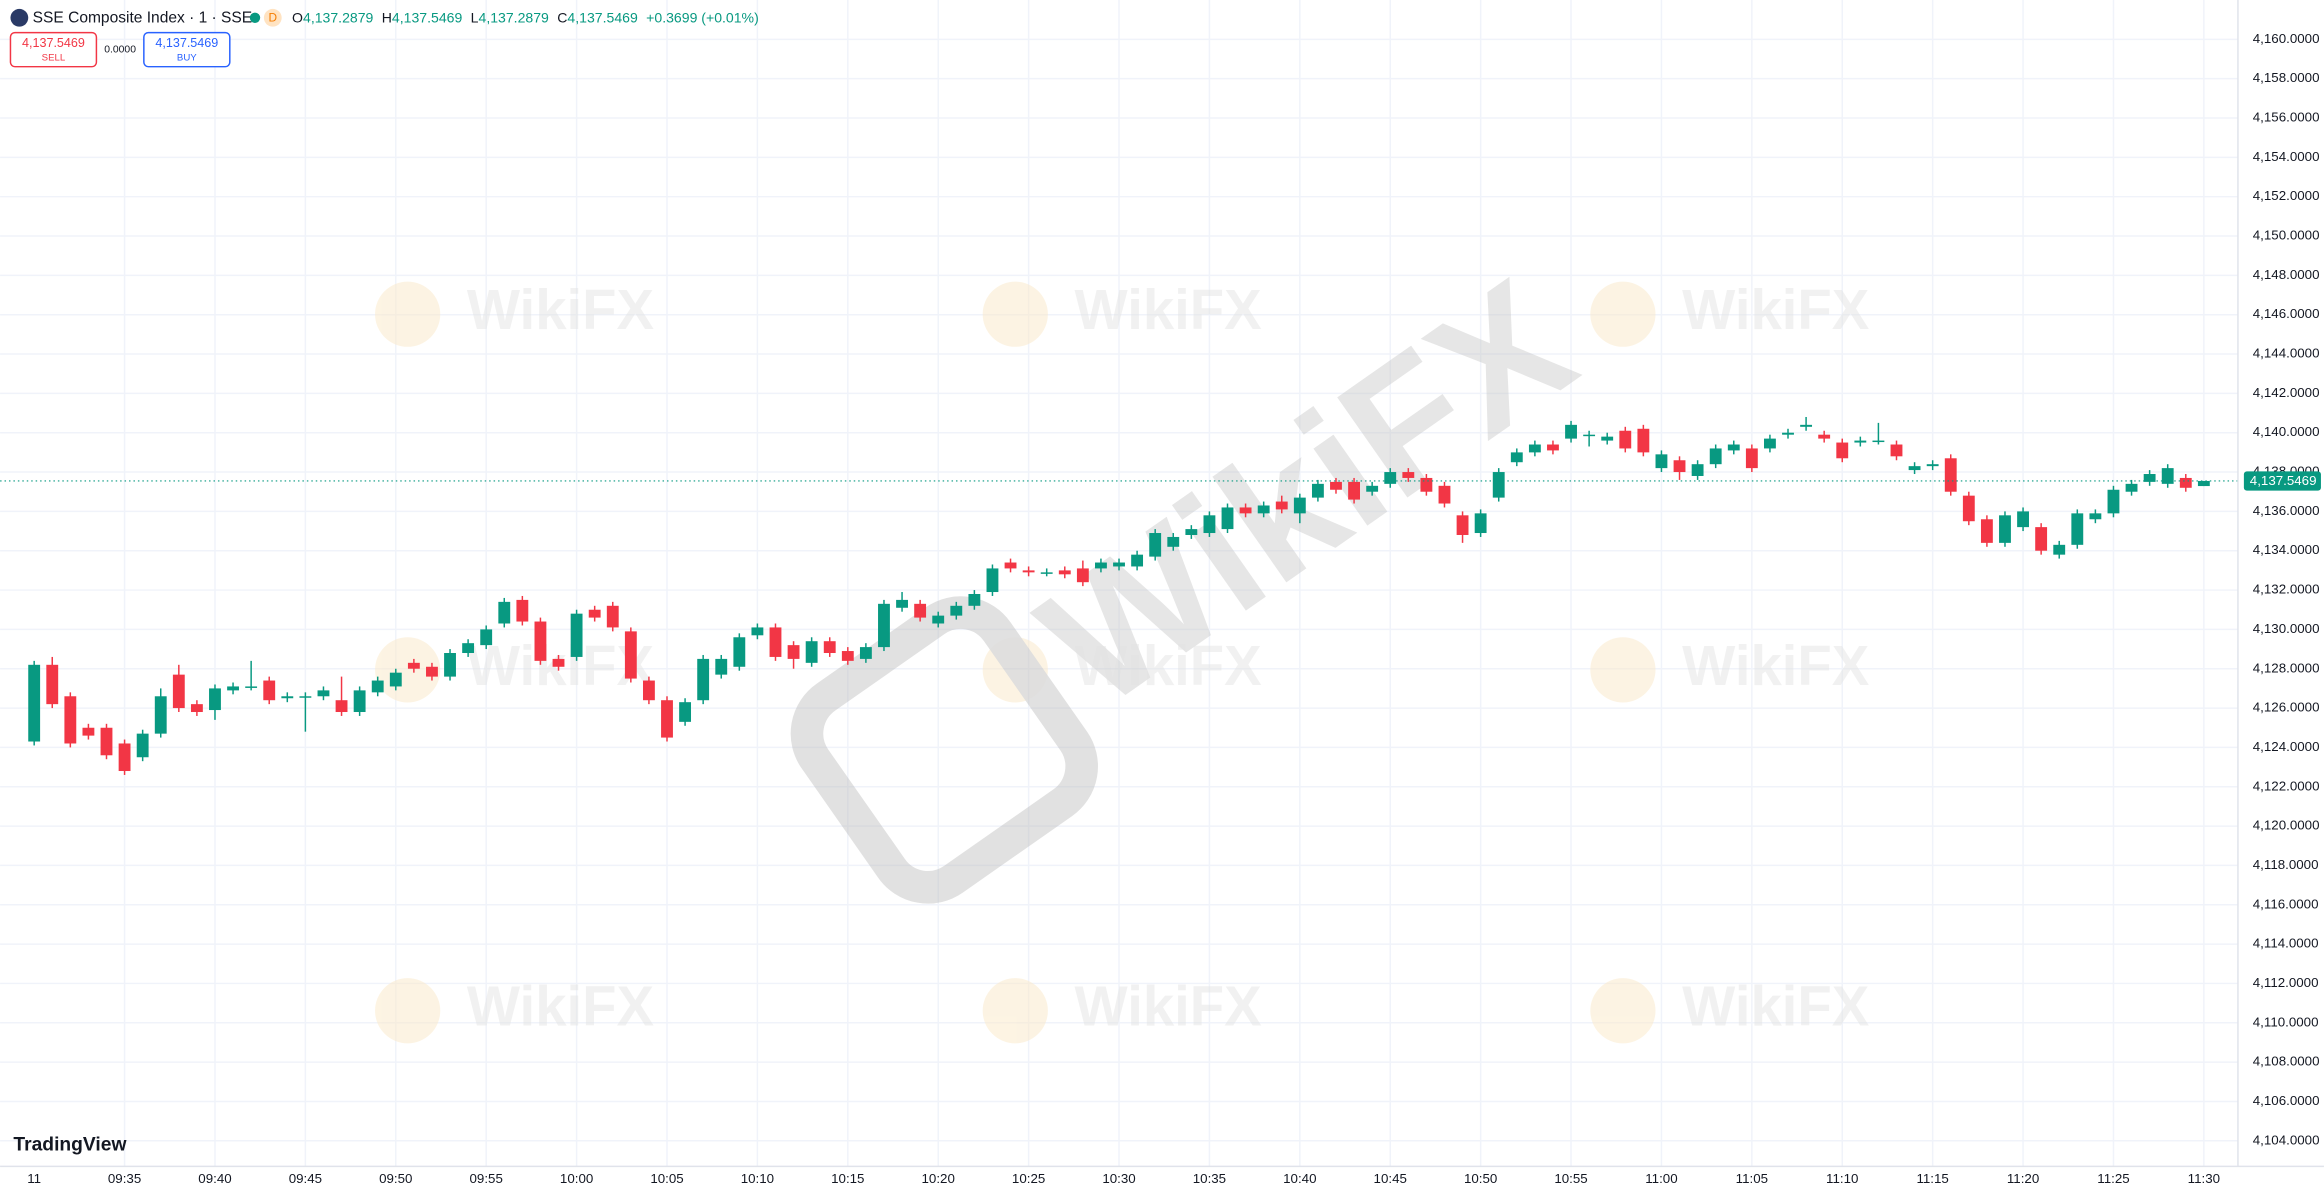  What do you see at coordinates (2286, 235) in the screenshot?
I see `y-tick-label: 4,150.0000` at bounding box center [2286, 235].